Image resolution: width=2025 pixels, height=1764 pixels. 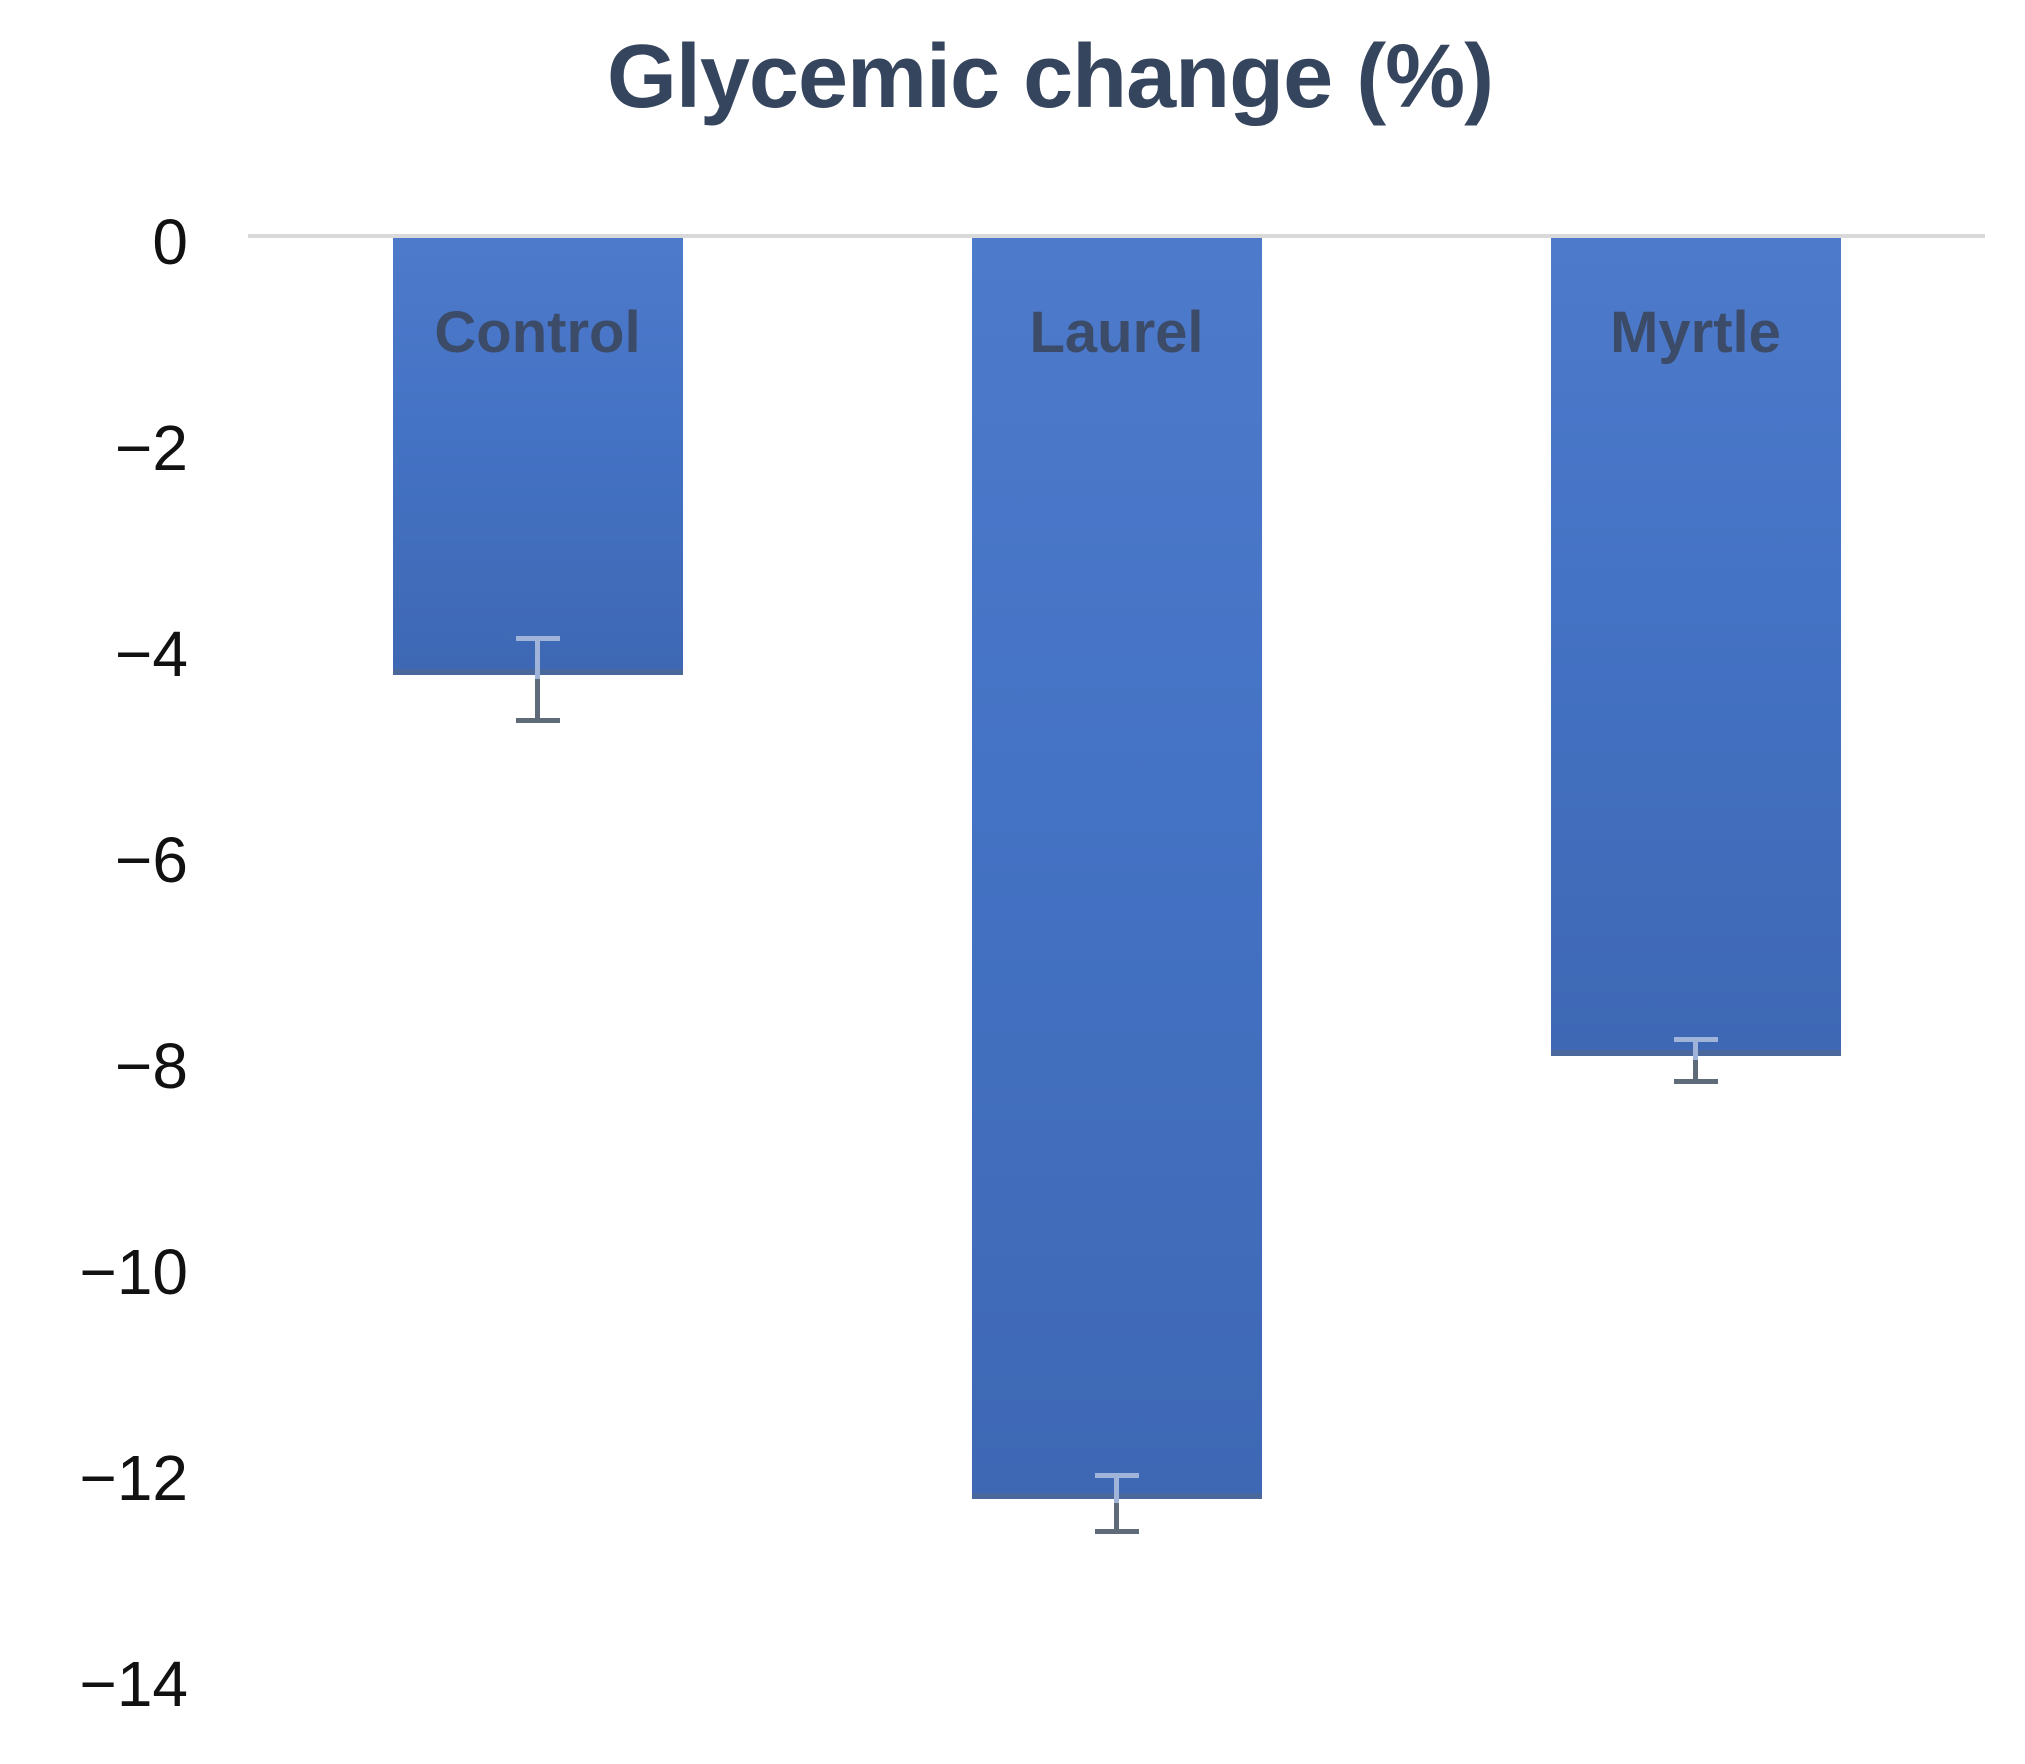 I want to click on bar-control, so click(x=537, y=456).